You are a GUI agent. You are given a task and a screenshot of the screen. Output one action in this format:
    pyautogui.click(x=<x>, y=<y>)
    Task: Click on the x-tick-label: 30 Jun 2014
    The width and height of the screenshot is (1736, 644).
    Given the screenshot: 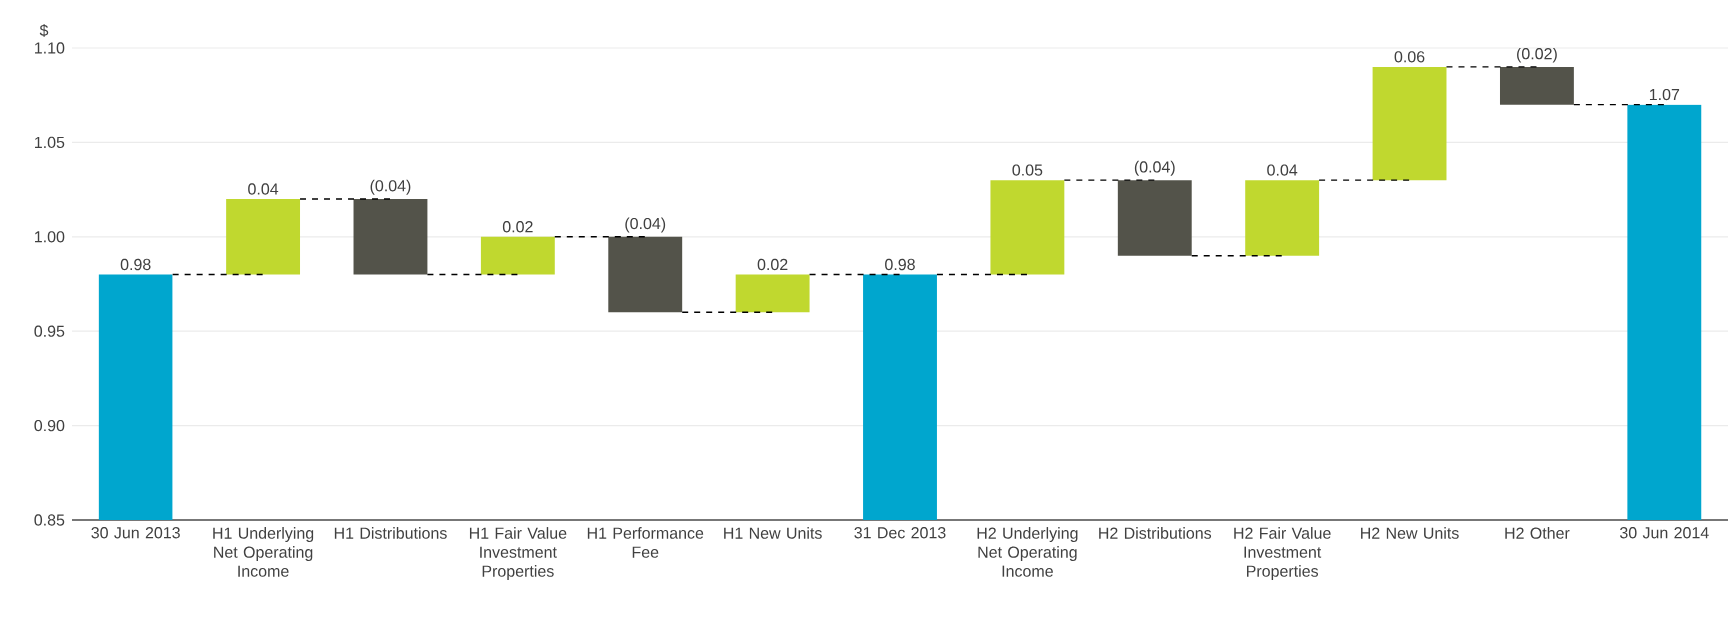 What is the action you would take?
    pyautogui.click(x=1664, y=533)
    